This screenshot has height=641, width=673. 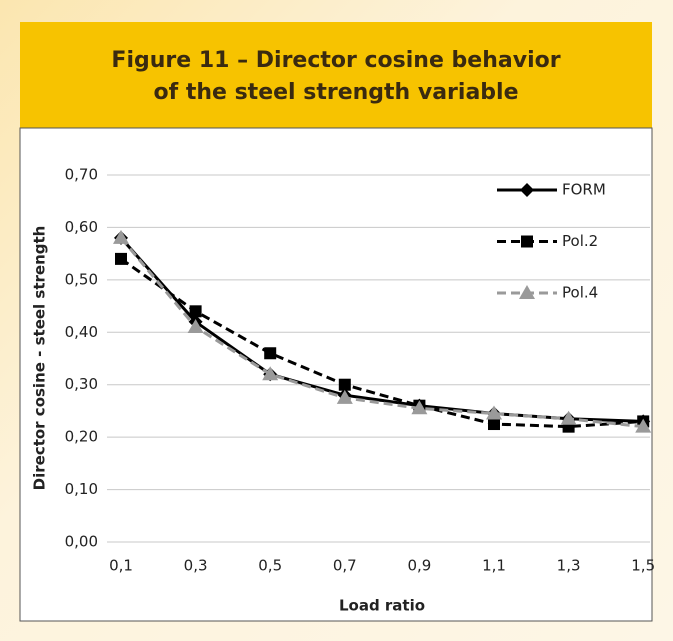 What do you see at coordinates (81, 175) in the screenshot?
I see `y-tick-label: 0,70` at bounding box center [81, 175].